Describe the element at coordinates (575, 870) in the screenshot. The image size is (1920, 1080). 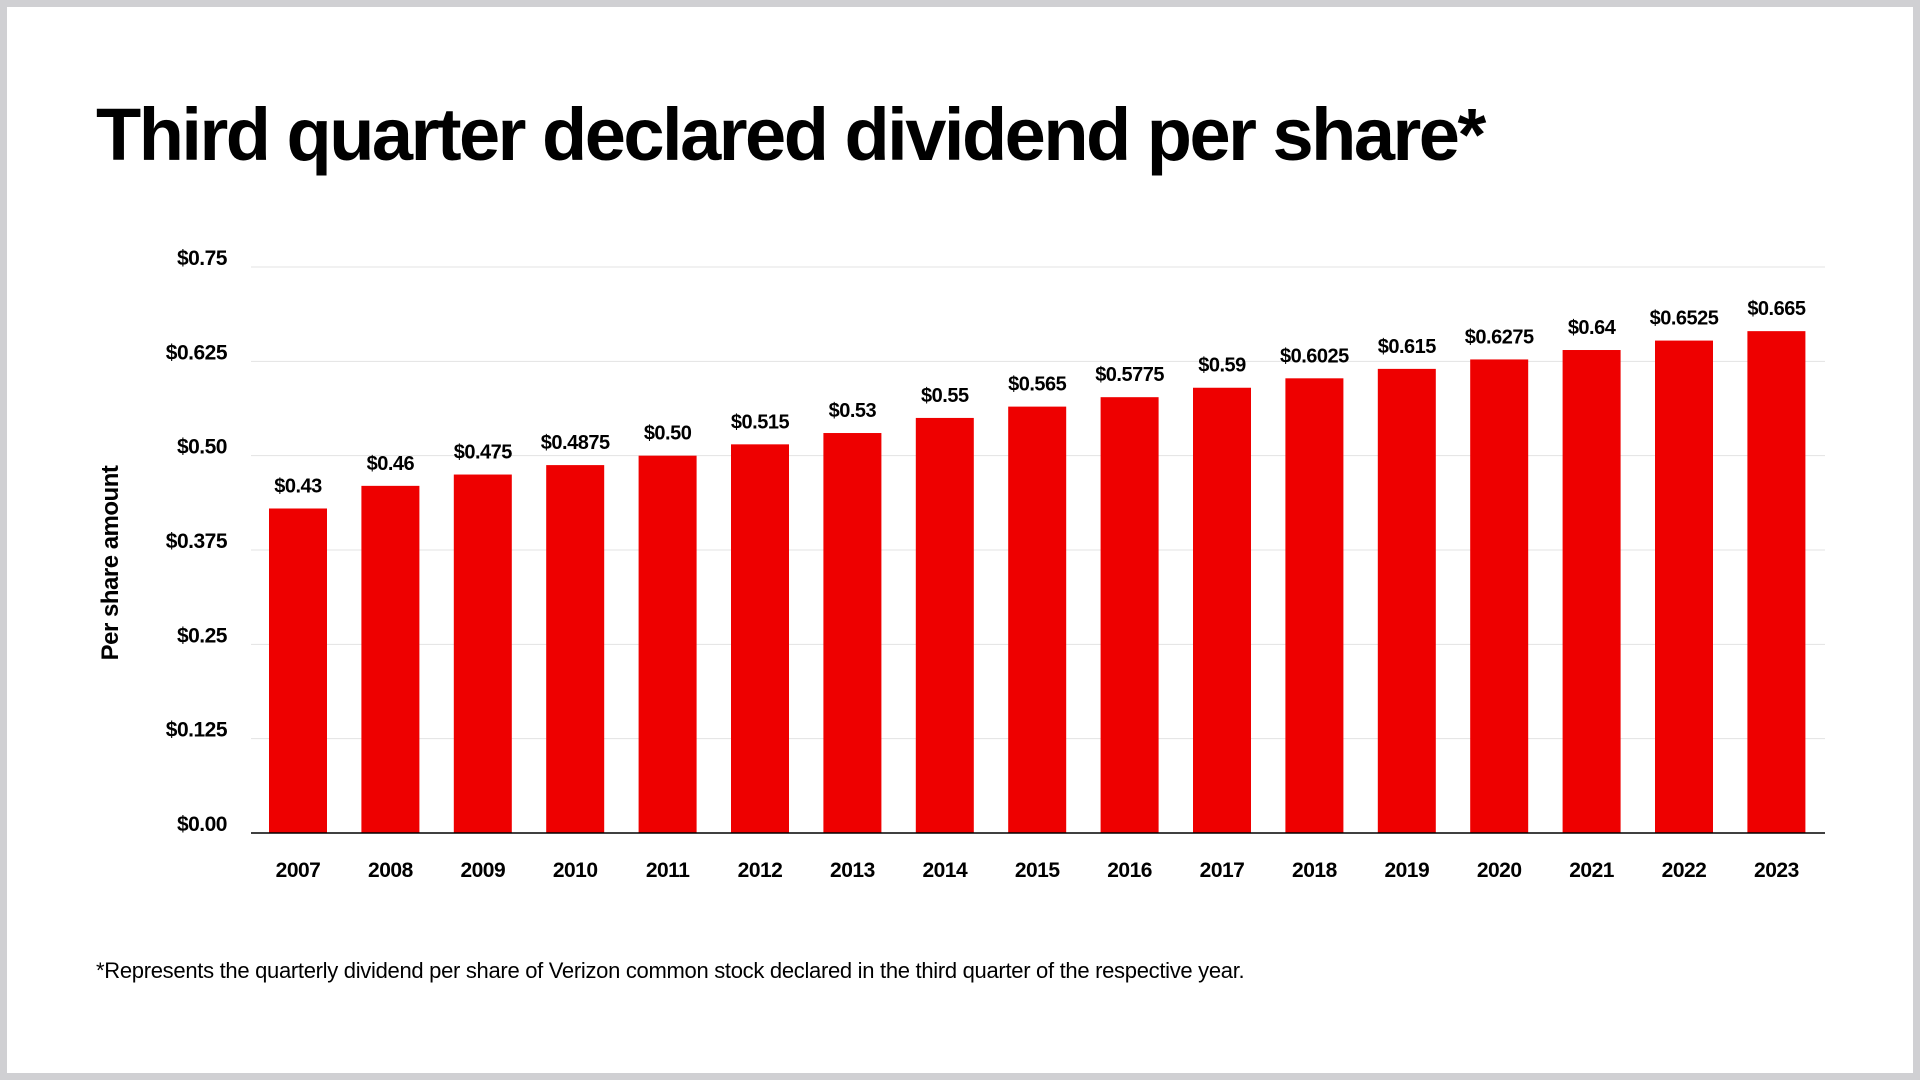
I see `x-tick-label: 2010` at that location.